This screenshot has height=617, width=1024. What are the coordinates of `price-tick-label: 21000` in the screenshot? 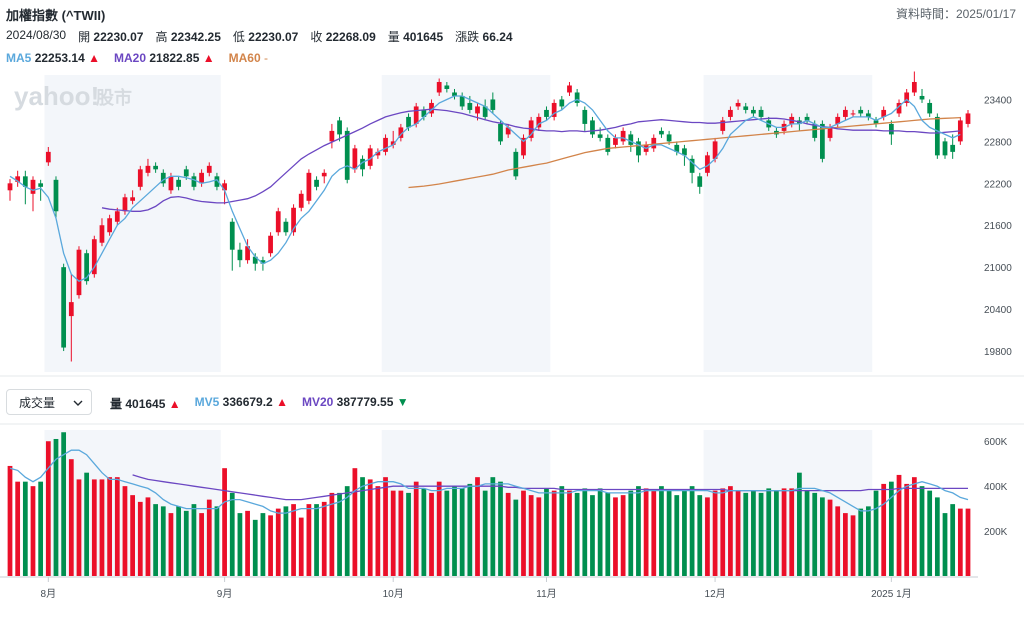 It's located at (998, 268).